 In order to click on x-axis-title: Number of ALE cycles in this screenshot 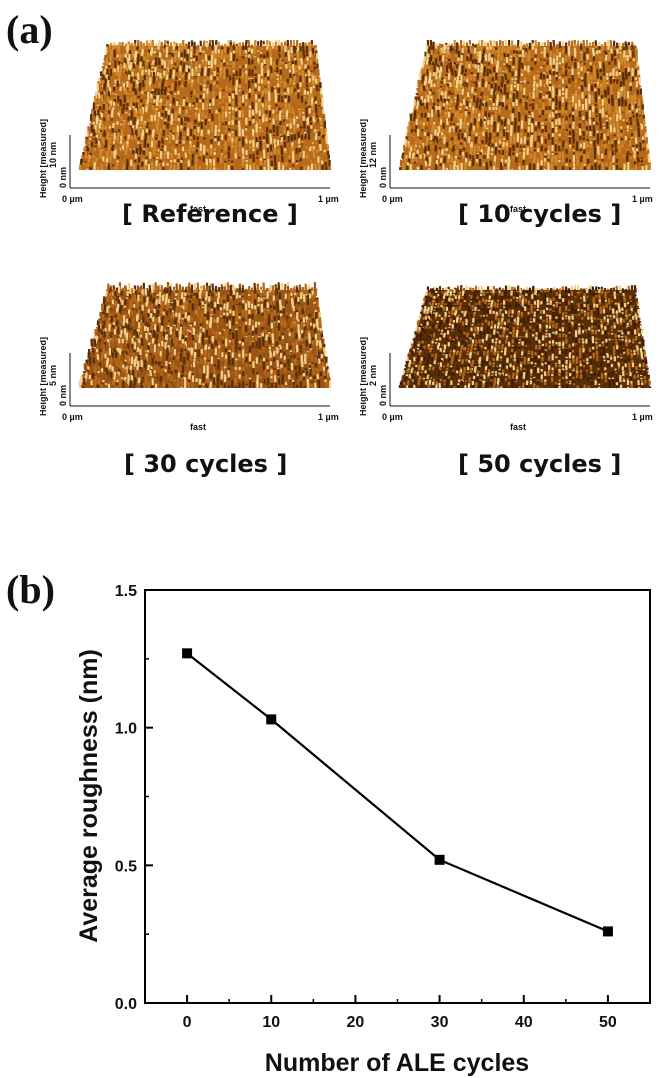, I will do `click(397, 1063)`.